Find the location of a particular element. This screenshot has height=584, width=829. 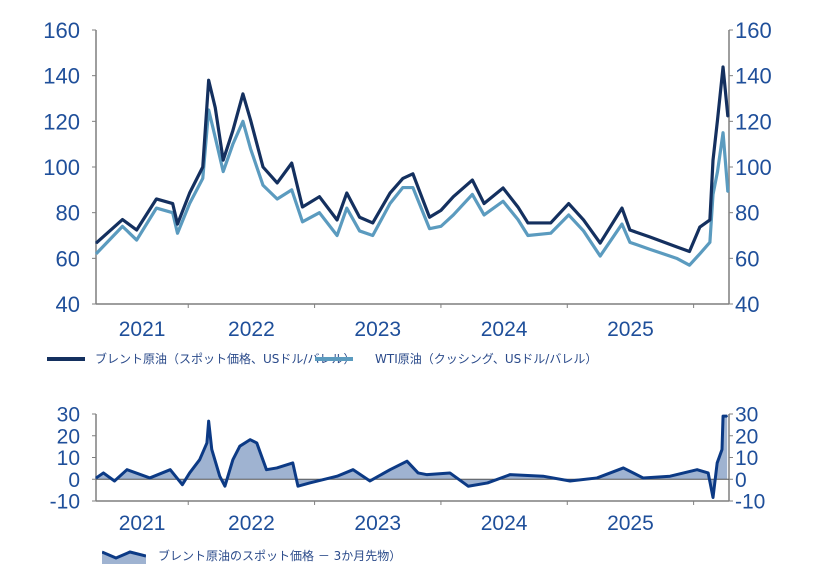

legend-spread: ブレント原油のスポット価格 － 3か月先物） is located at coordinates (251, 555).